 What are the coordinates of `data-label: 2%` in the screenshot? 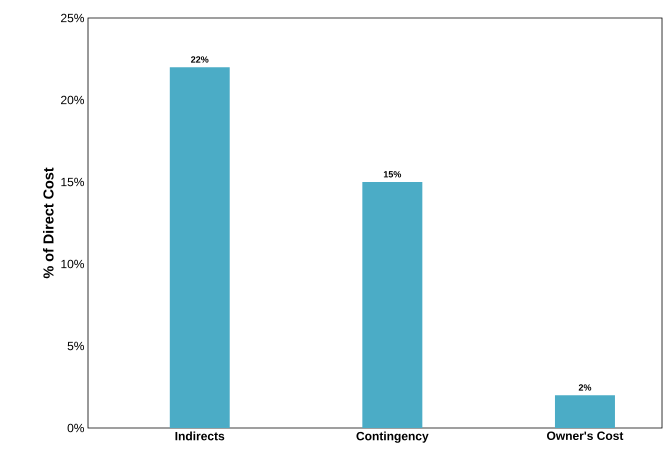 It's located at (585, 387).